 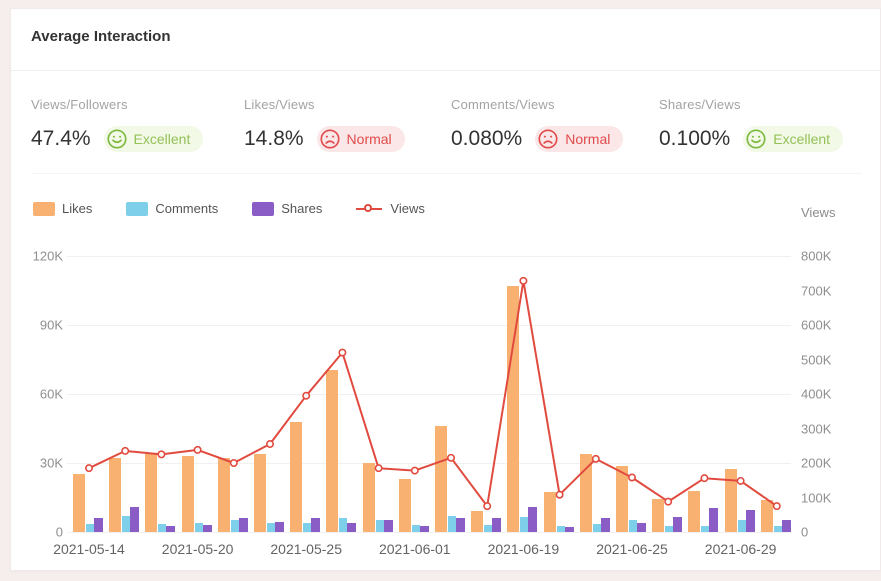 I want to click on legend-item-likes: Likes, so click(x=62, y=208).